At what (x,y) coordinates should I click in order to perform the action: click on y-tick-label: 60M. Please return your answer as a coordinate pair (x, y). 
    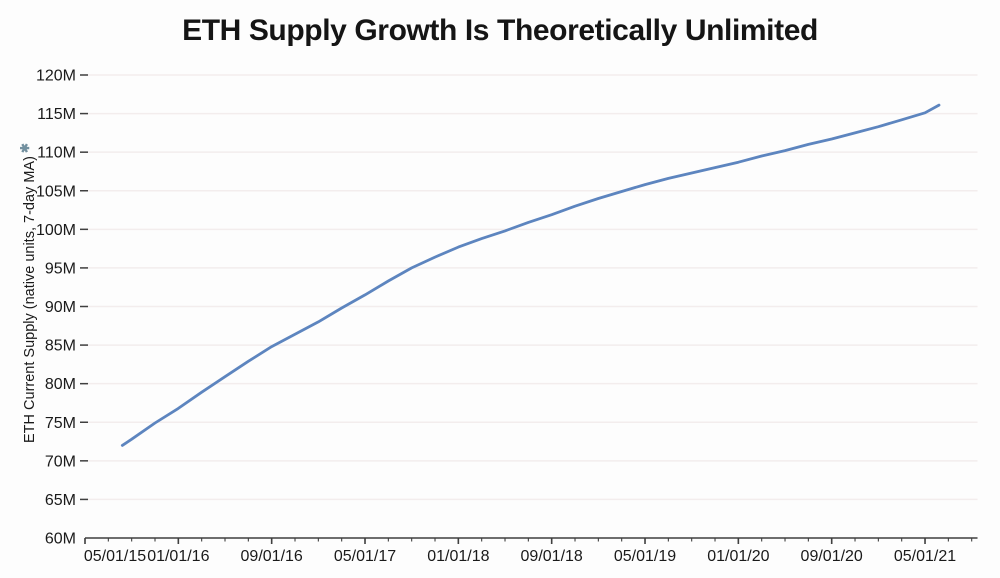
    Looking at the image, I should click on (60, 539).